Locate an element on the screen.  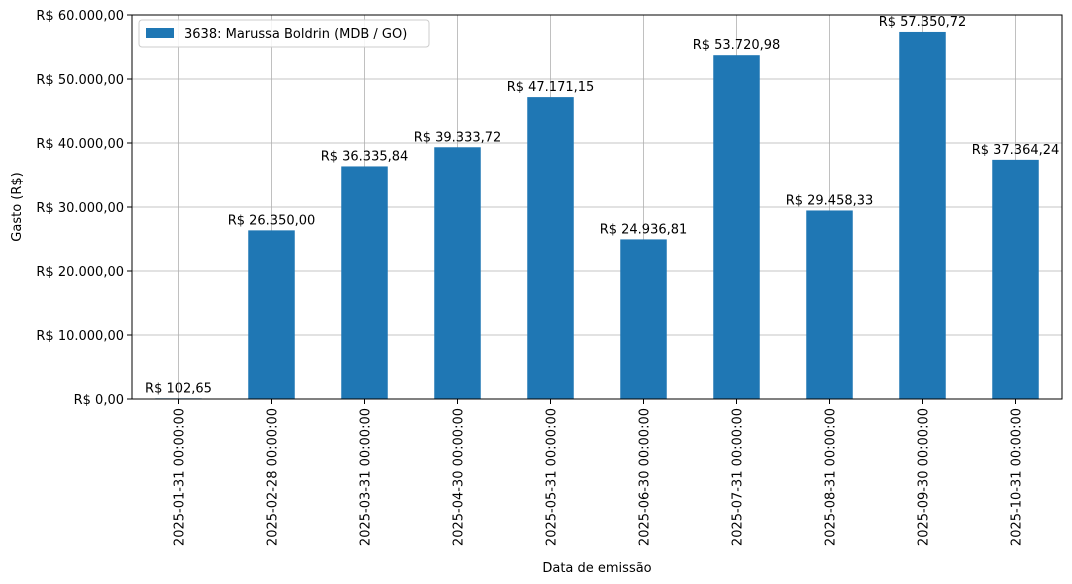
x-tick-label: 2025-09-30 00:00:00 is located at coordinates (924, 477).